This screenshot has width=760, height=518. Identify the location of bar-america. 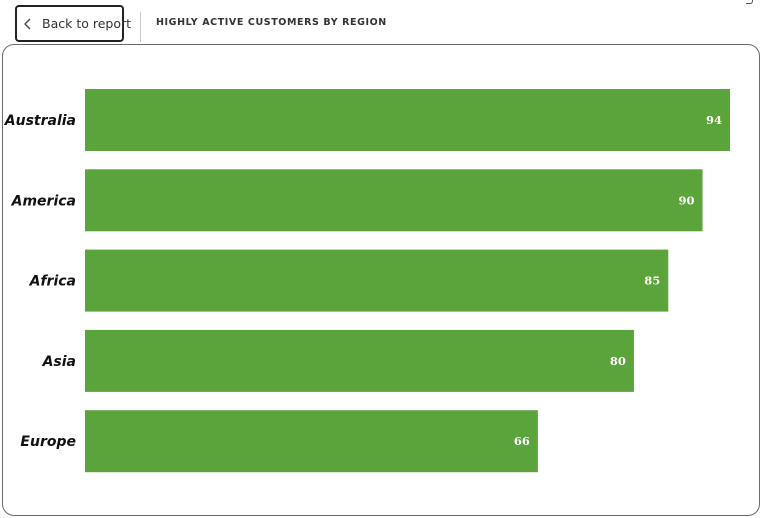
(394, 200).